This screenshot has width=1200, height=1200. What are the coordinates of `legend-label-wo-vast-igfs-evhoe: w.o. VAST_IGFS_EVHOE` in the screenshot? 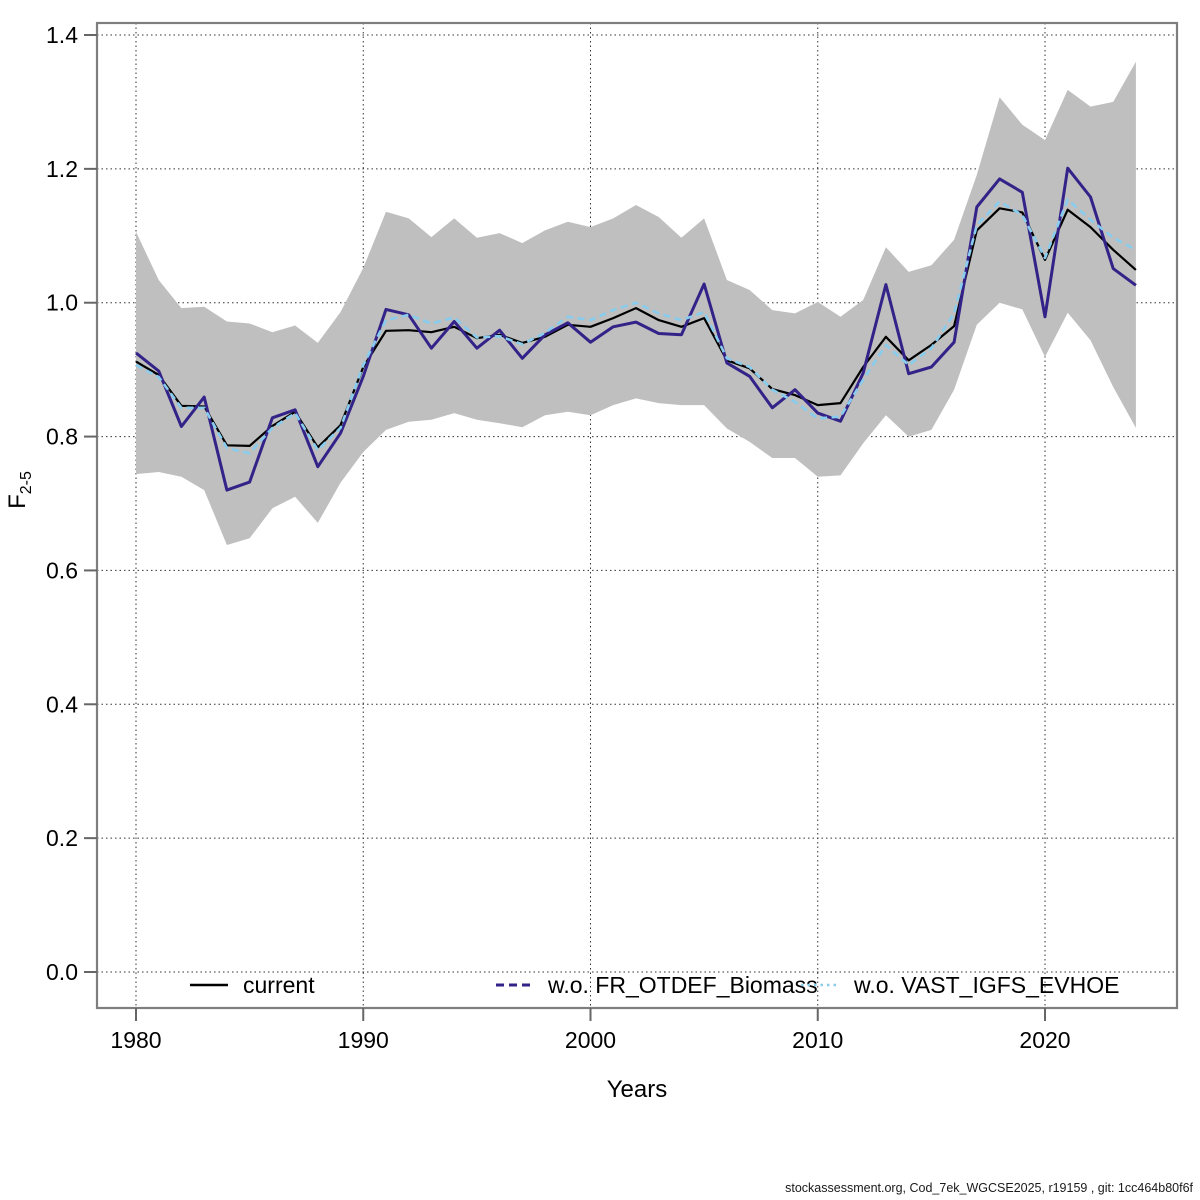 It's located at (986, 985).